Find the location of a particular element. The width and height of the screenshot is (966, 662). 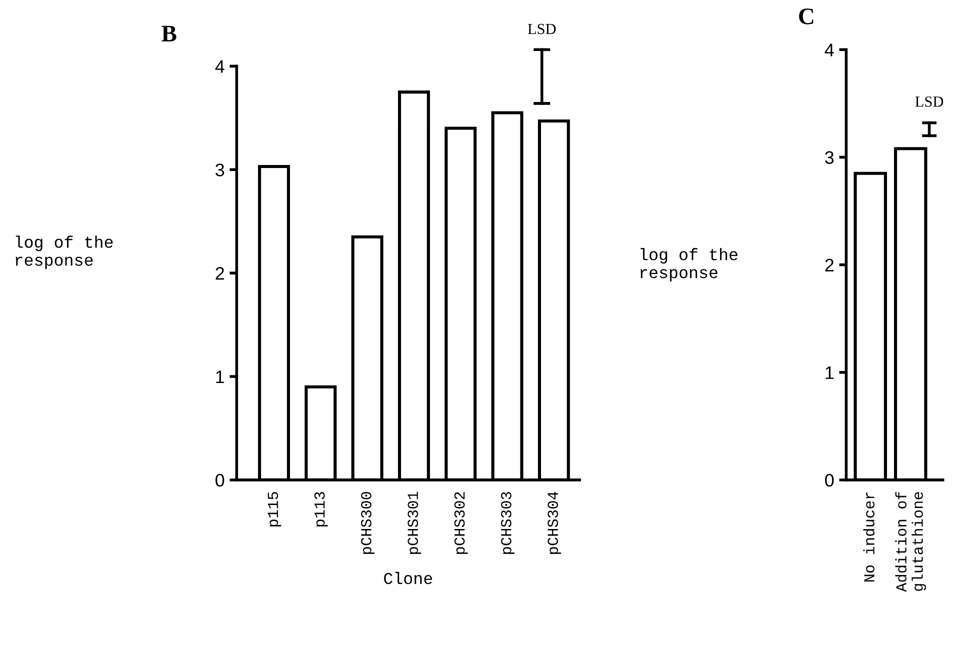

x-tick-label: pCHS303 is located at coordinates (507, 523).